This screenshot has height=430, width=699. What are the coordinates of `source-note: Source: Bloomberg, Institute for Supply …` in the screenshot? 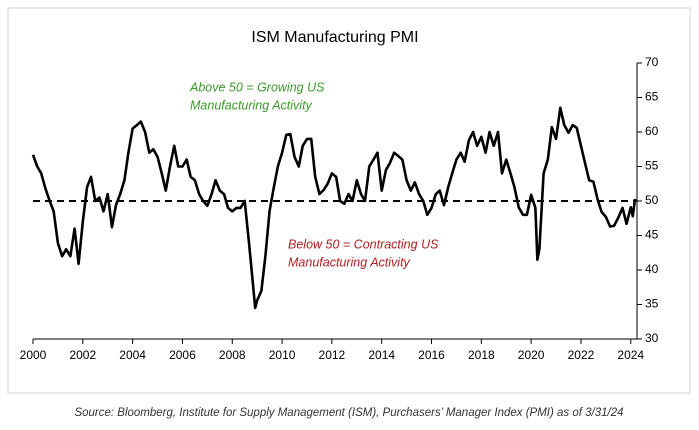 It's located at (348, 413).